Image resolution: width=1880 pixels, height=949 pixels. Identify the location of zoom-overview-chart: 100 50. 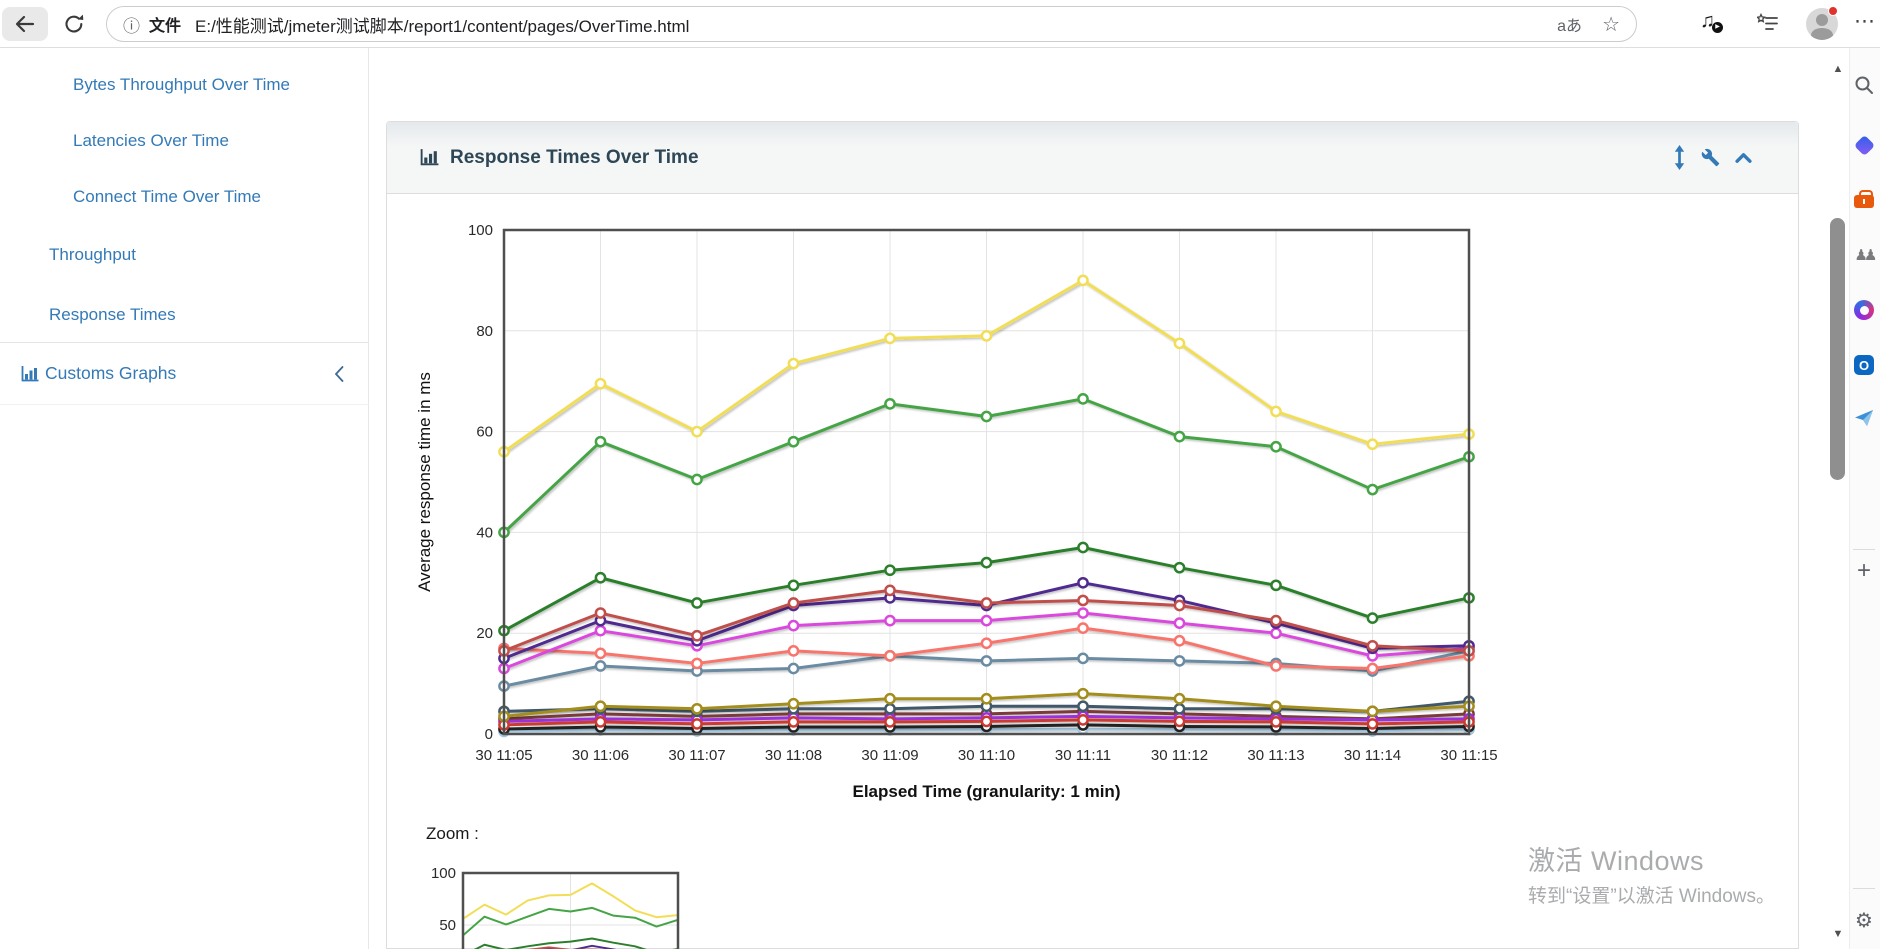
(570, 904).